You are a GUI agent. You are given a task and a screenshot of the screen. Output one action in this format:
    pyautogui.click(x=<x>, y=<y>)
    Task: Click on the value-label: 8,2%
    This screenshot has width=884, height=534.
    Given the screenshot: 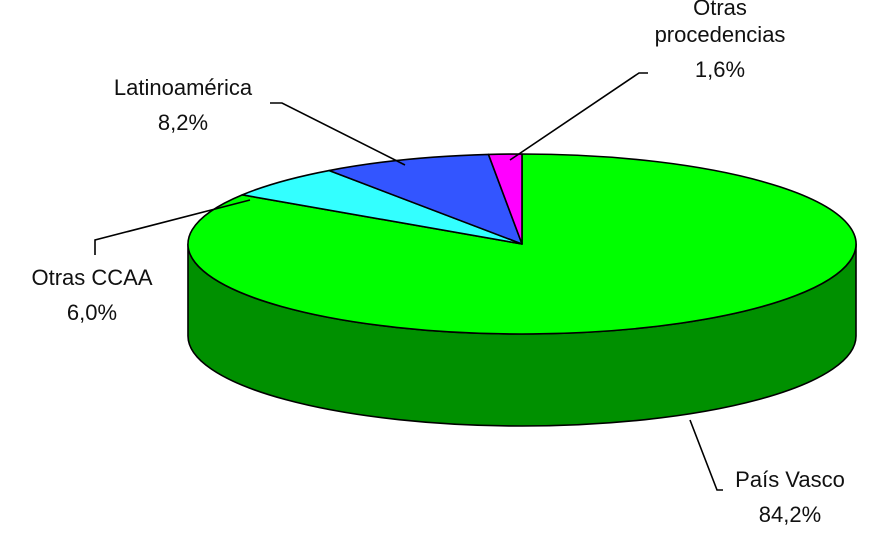 What is the action you would take?
    pyautogui.click(x=183, y=122)
    